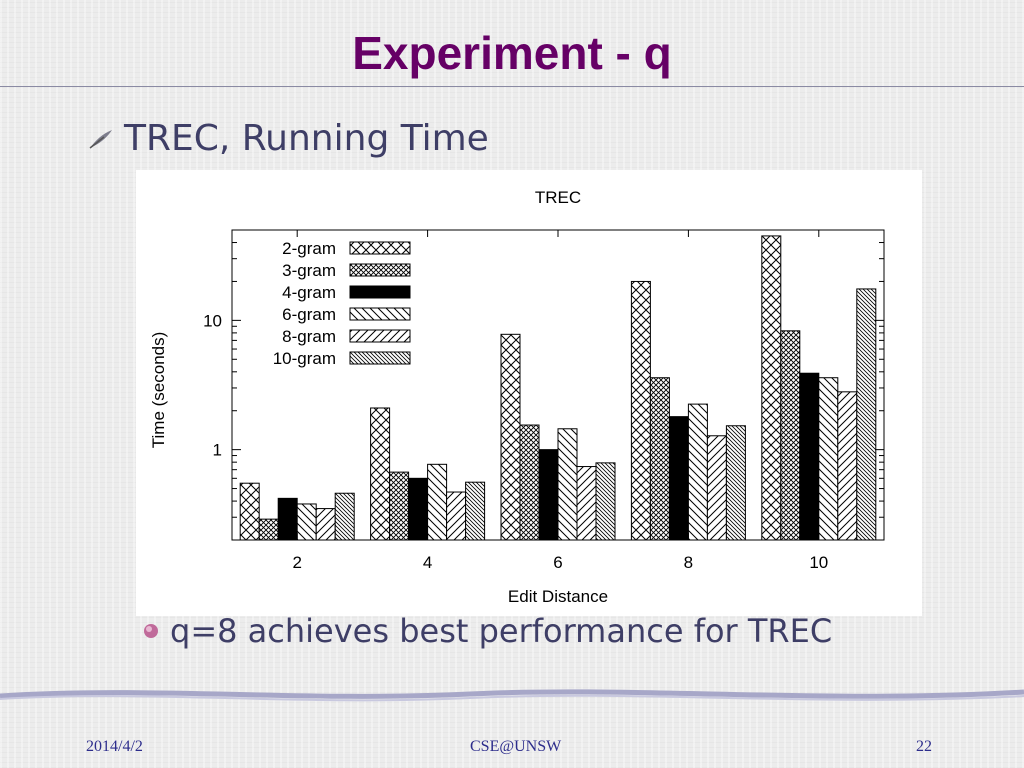  What do you see at coordinates (512, 53) in the screenshot?
I see `slide-title: Experiment - q` at bounding box center [512, 53].